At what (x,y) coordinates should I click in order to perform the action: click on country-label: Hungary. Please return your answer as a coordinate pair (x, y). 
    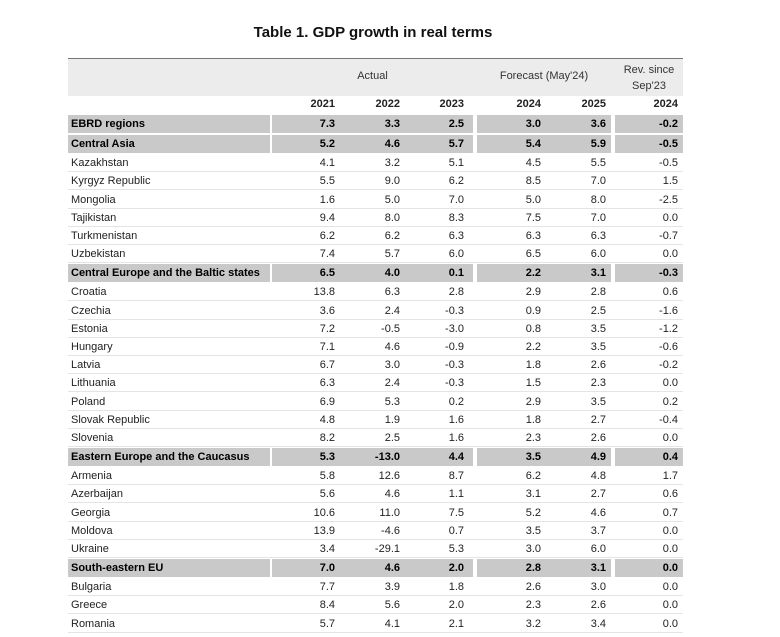
    Looking at the image, I should click on (92, 346).